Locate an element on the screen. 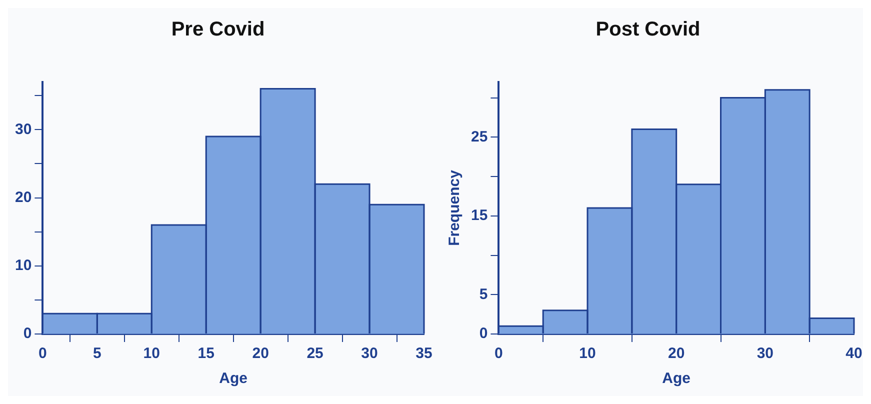  y-tick-label: 10 is located at coordinates (23, 265).